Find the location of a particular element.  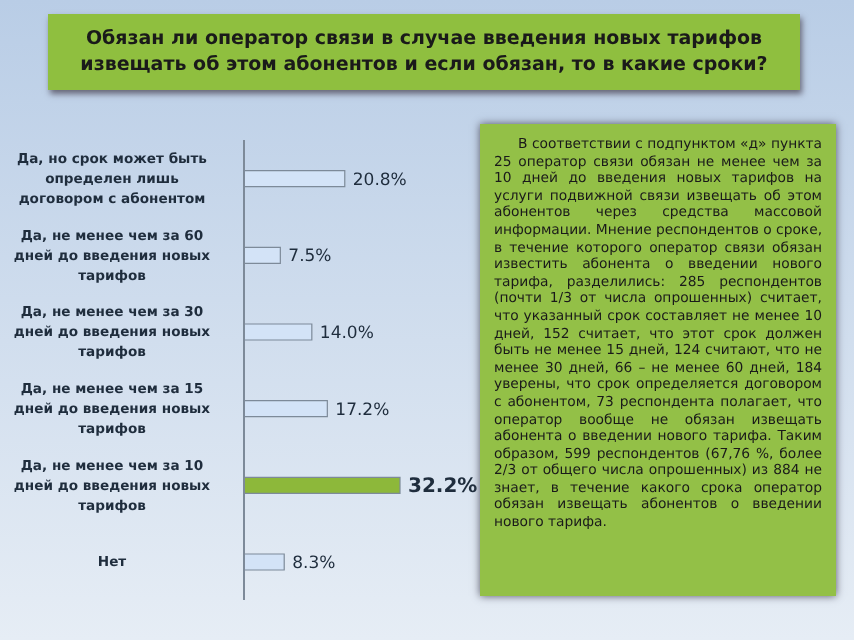

data-label: 20.8% is located at coordinates (379, 180).